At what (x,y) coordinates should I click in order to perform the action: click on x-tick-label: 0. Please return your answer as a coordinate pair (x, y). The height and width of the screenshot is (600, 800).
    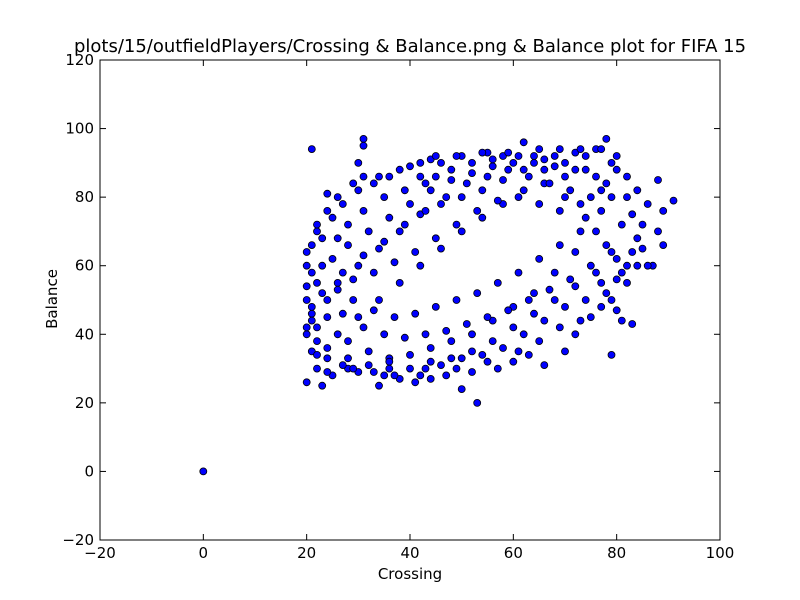
    Looking at the image, I should click on (204, 553).